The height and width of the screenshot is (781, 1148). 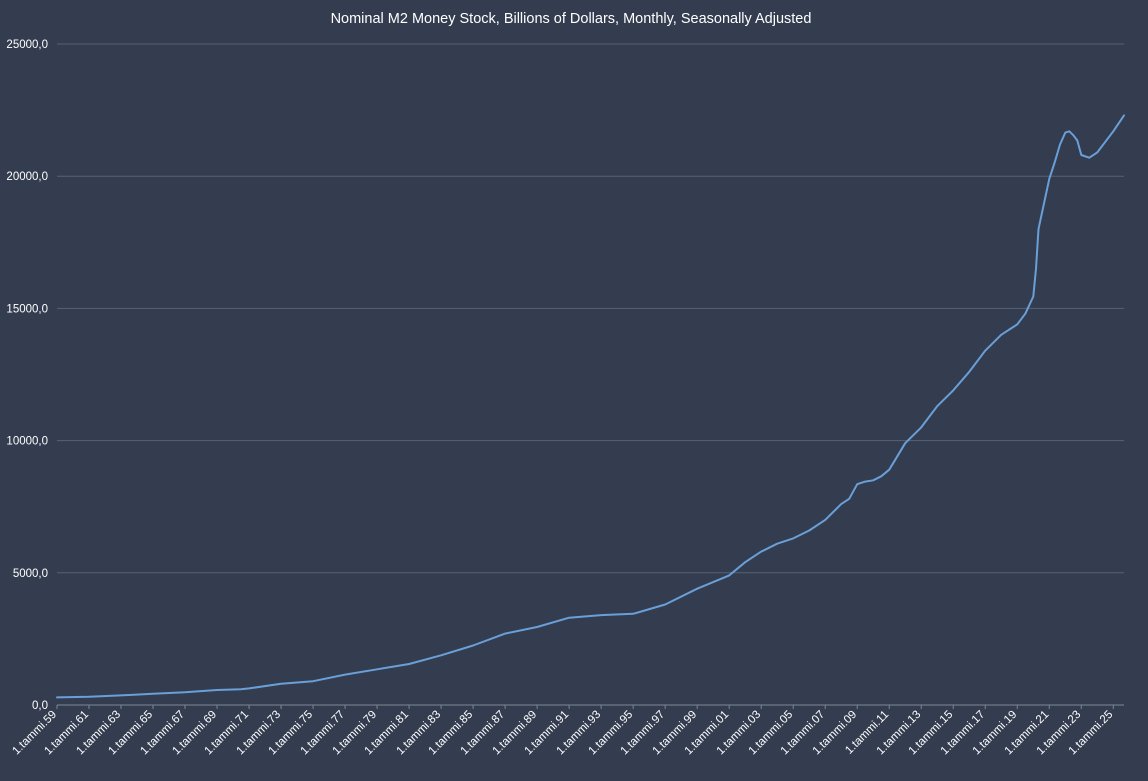 What do you see at coordinates (27, 309) in the screenshot?
I see `y-tick-label: 15000,0` at bounding box center [27, 309].